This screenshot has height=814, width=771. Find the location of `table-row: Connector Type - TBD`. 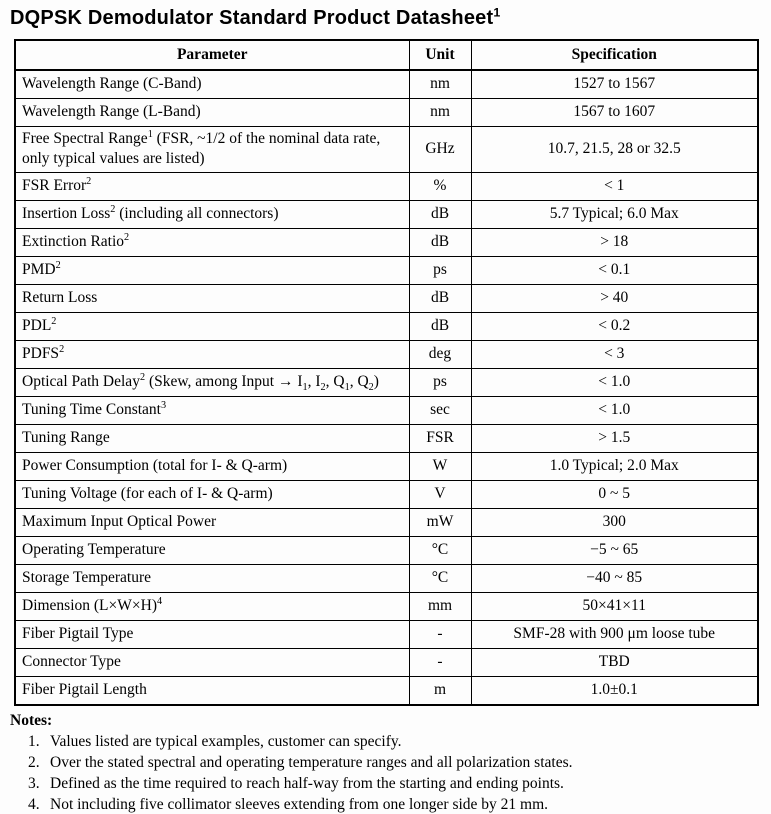

table-row: Connector Type - TBD is located at coordinates (386, 662).